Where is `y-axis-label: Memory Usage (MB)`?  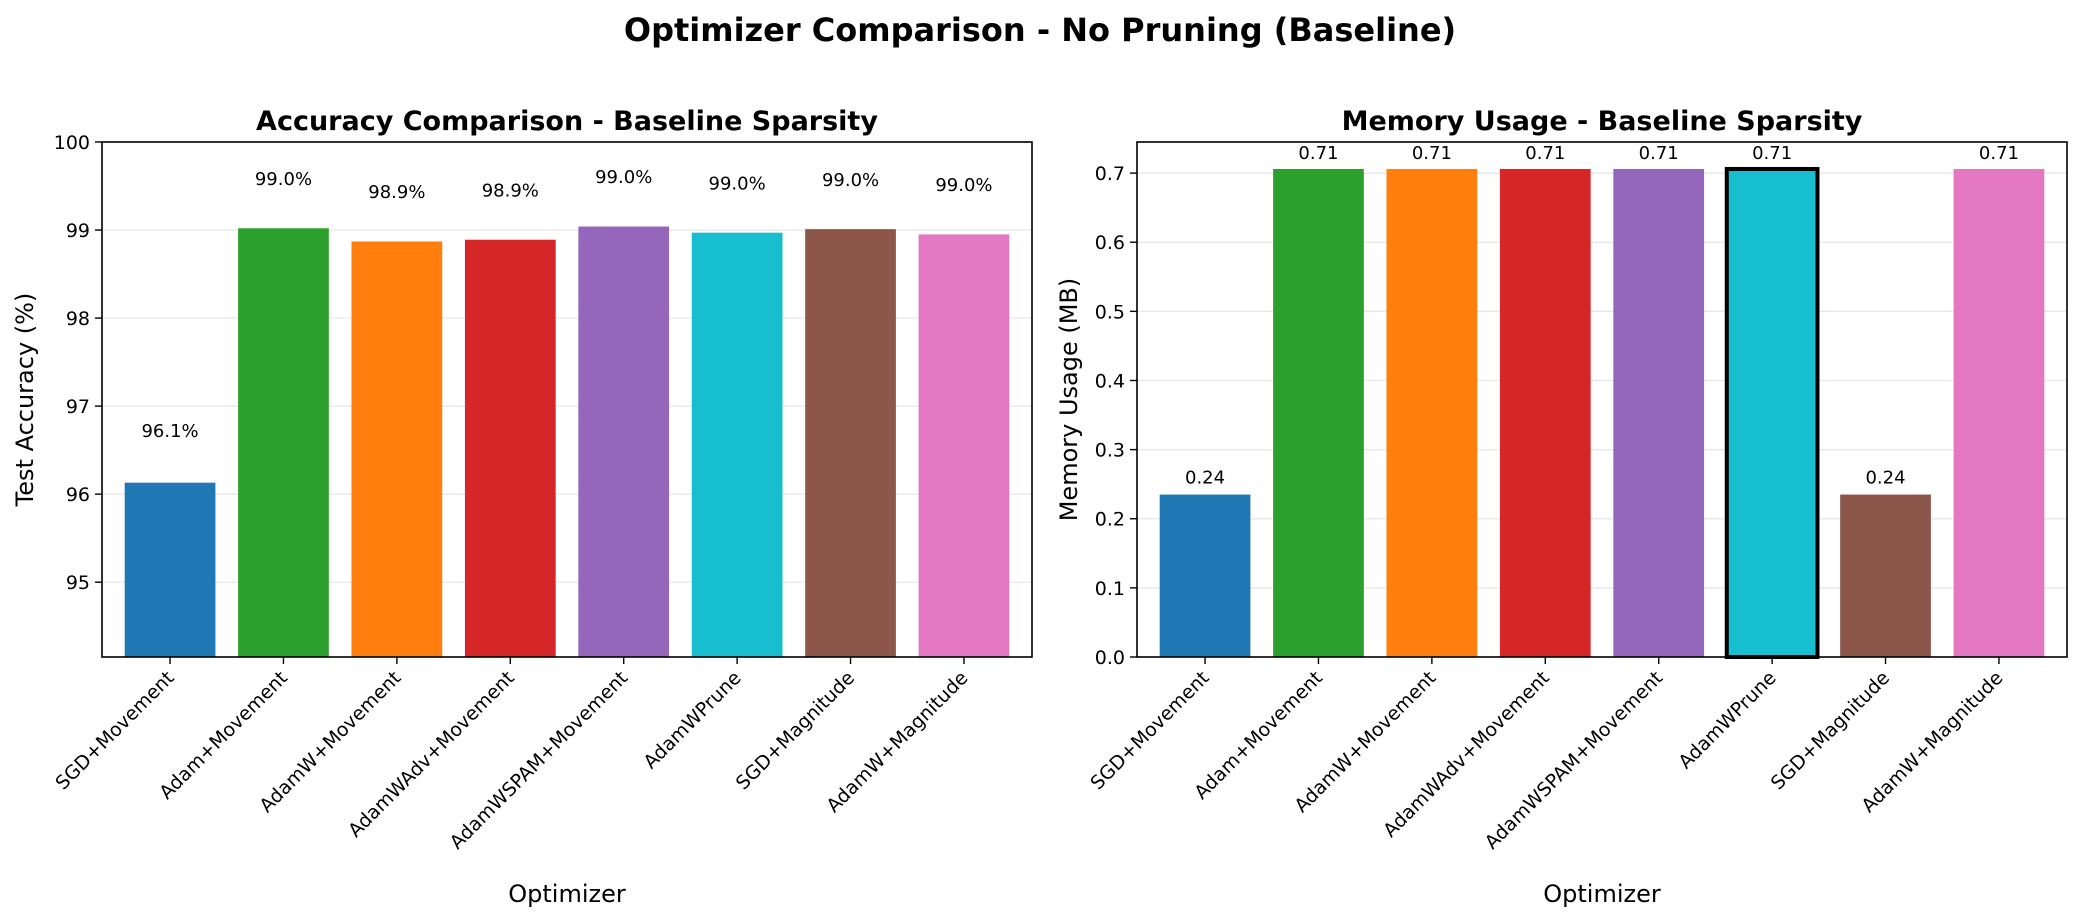 y-axis-label: Memory Usage (MB) is located at coordinates (1069, 400).